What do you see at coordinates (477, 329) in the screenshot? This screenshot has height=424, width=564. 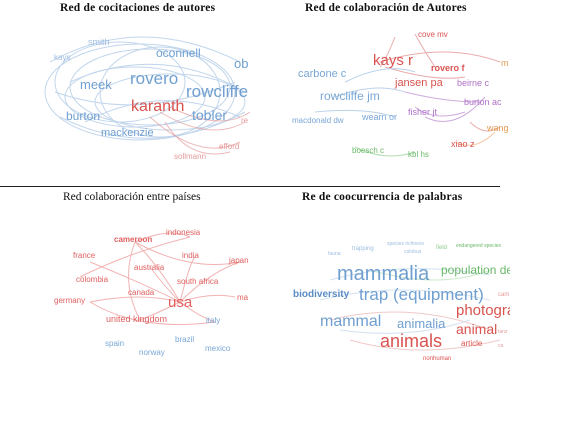 I see `node-label: animal` at bounding box center [477, 329].